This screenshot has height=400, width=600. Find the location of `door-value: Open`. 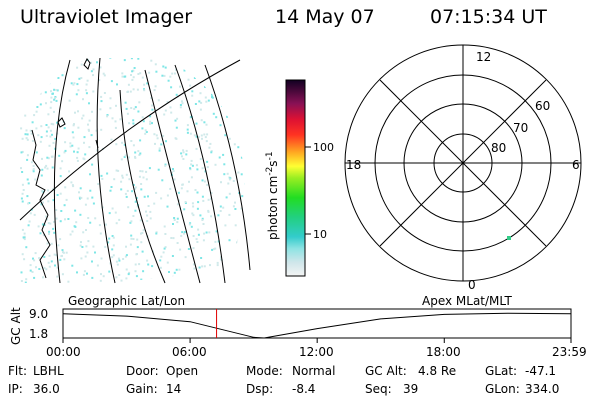

door-value: Open is located at coordinates (182, 371).